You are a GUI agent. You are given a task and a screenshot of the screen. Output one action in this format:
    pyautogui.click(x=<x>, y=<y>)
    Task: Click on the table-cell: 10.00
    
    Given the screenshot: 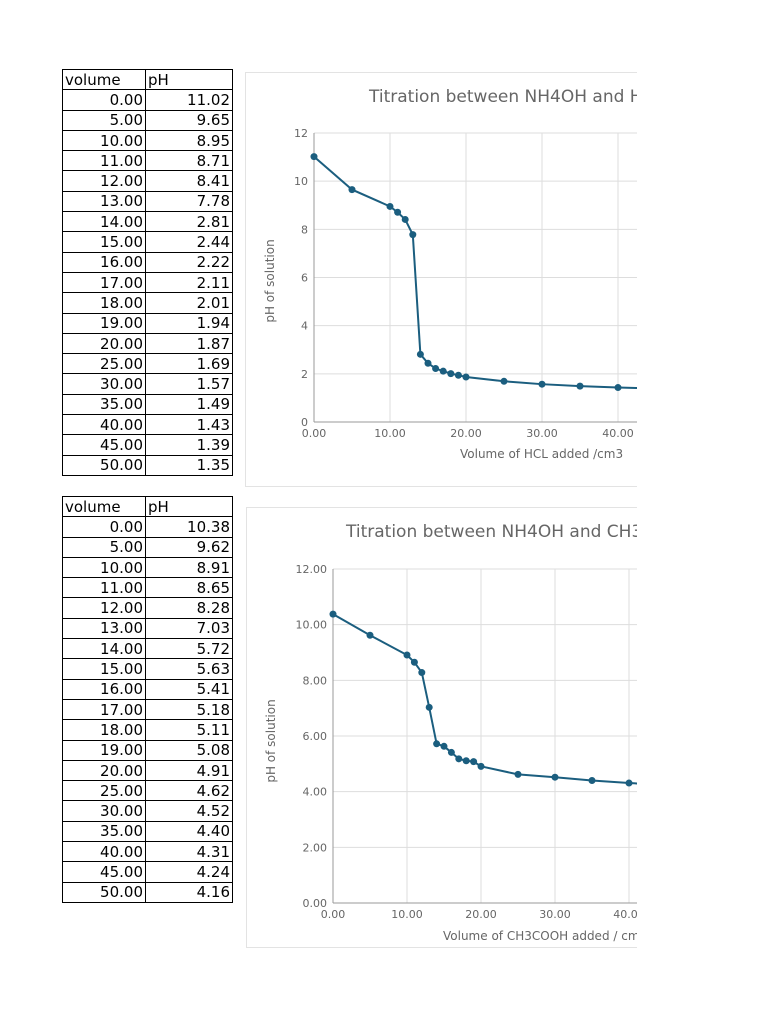 What is the action you would take?
    pyautogui.click(x=104, y=567)
    